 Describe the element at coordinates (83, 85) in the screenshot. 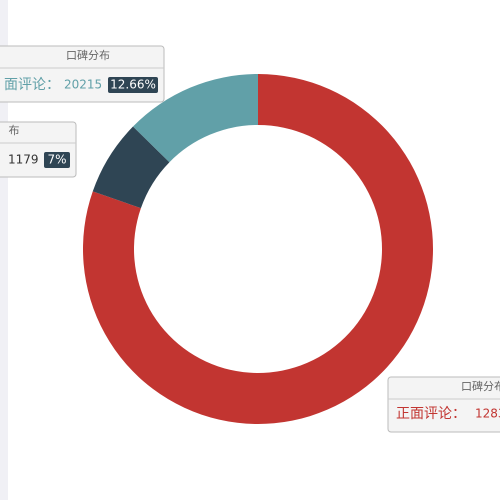

I see `tooltip-count: 20215` at that location.